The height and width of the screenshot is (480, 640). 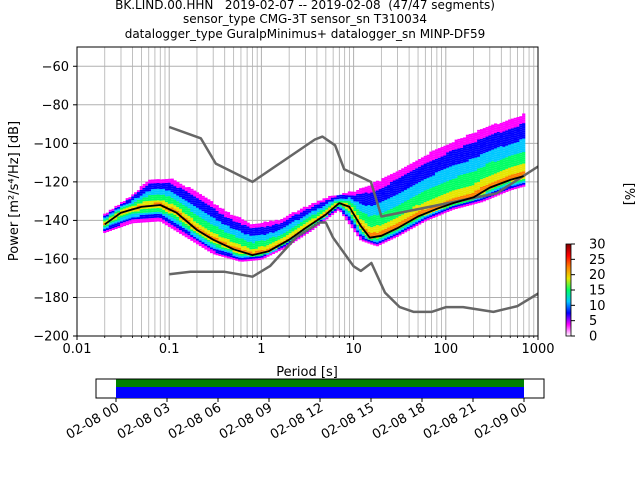 I want to click on timeline-tick-label: 02-08 18, so click(x=399, y=421).